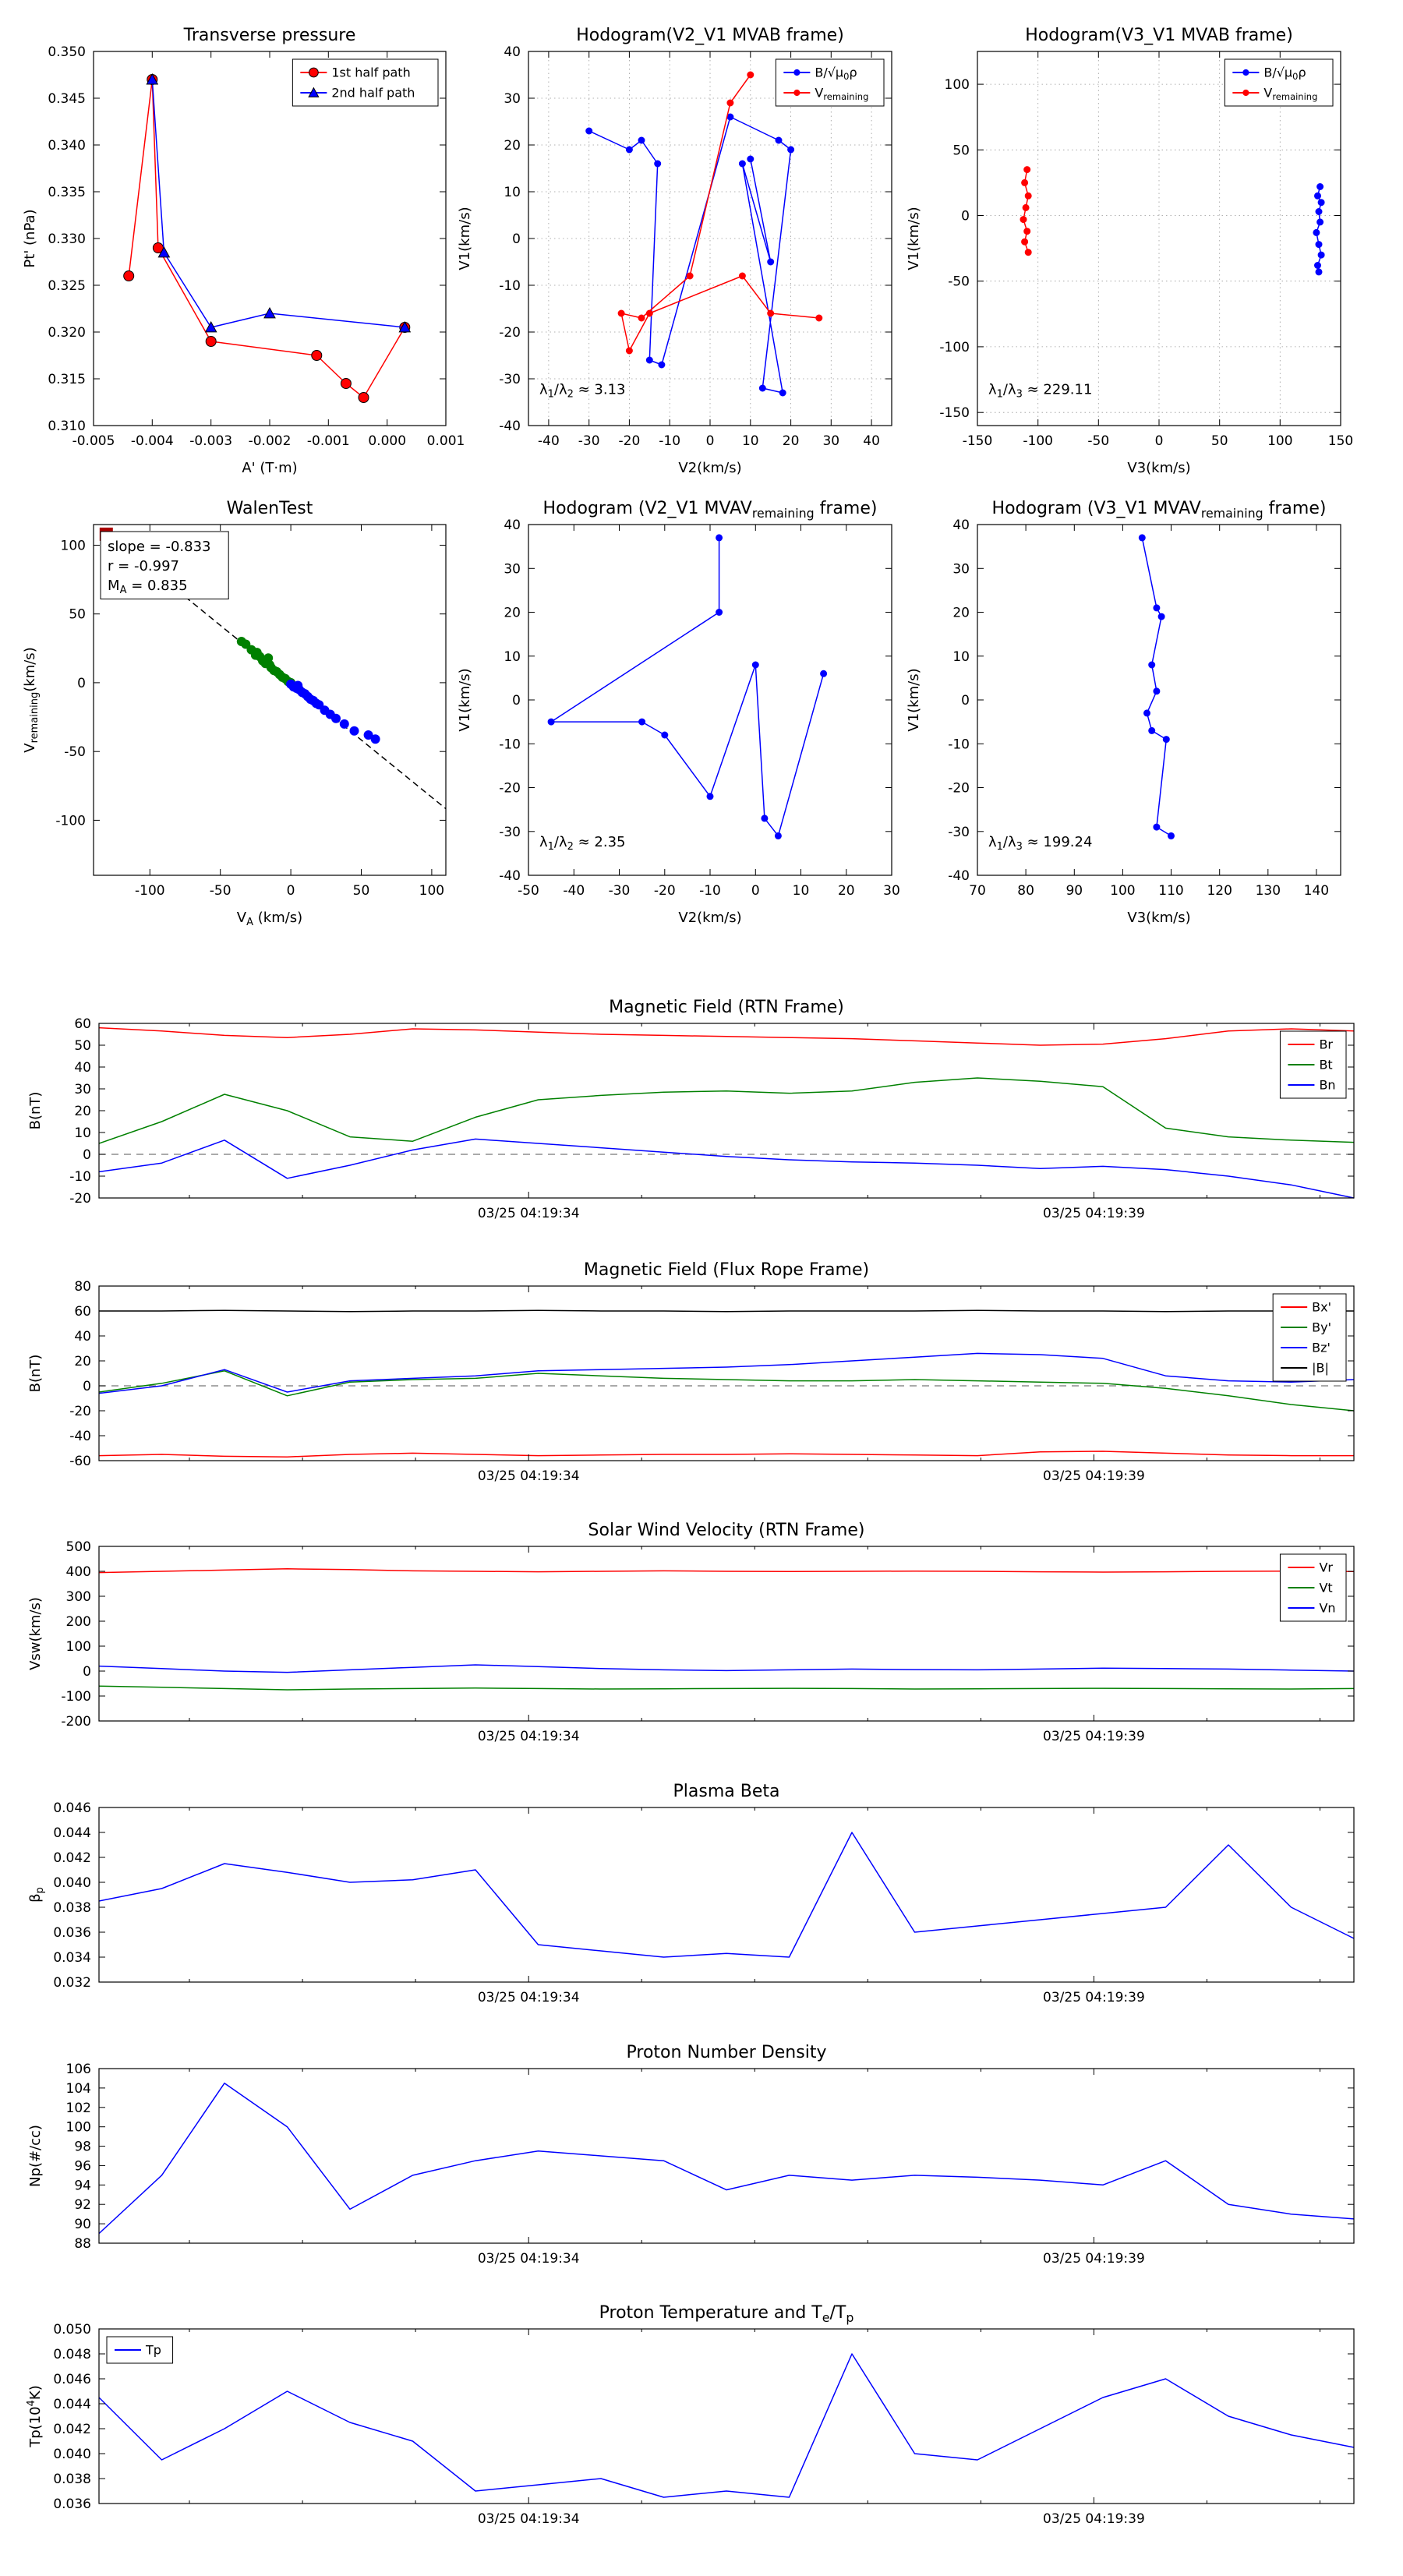  What do you see at coordinates (270, 700) in the screenshot?
I see `axes-frame` at bounding box center [270, 700].